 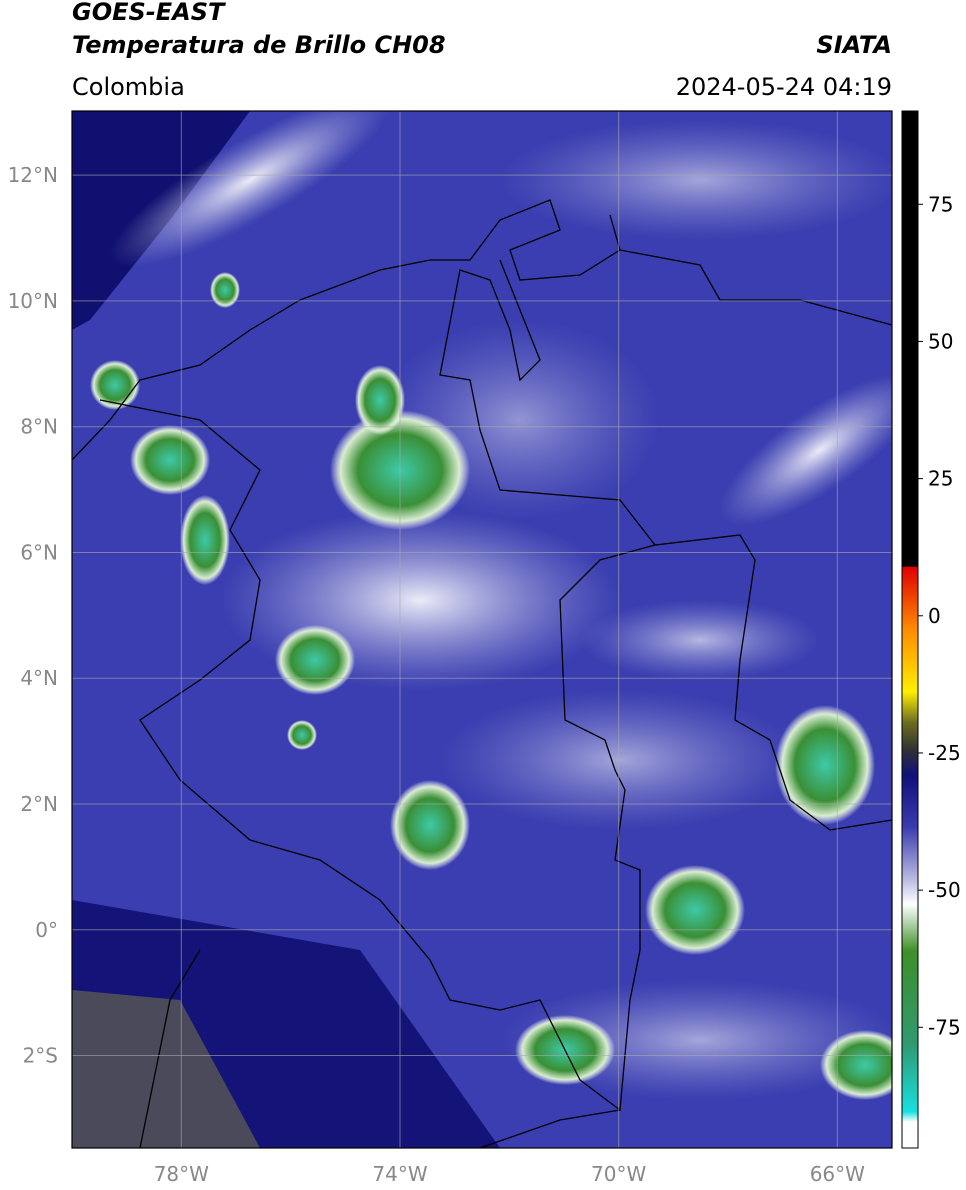 What do you see at coordinates (181, 1174) in the screenshot?
I see `x-tick-label: 78°W` at bounding box center [181, 1174].